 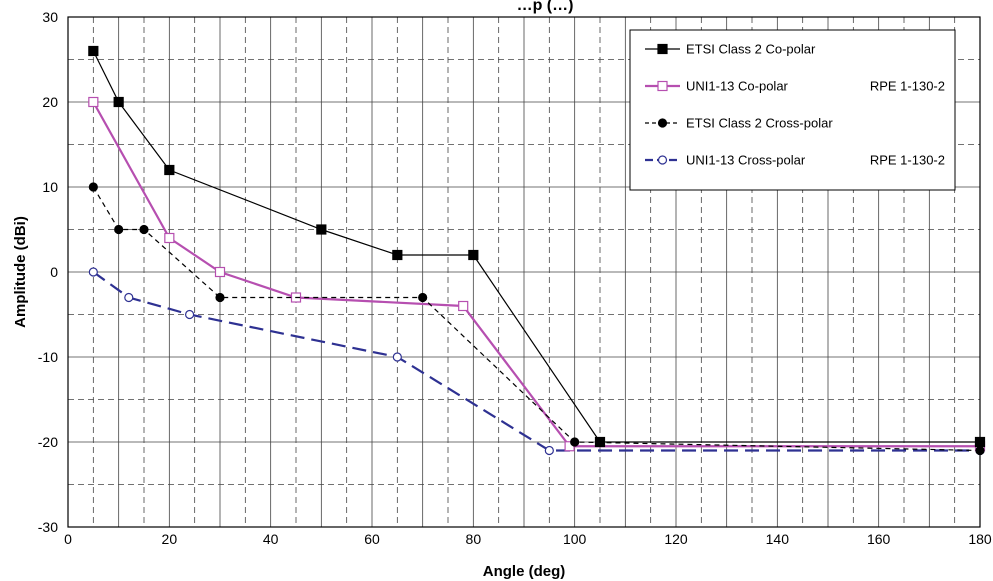 I want to click on x-tick-label: 0, so click(x=68, y=539).